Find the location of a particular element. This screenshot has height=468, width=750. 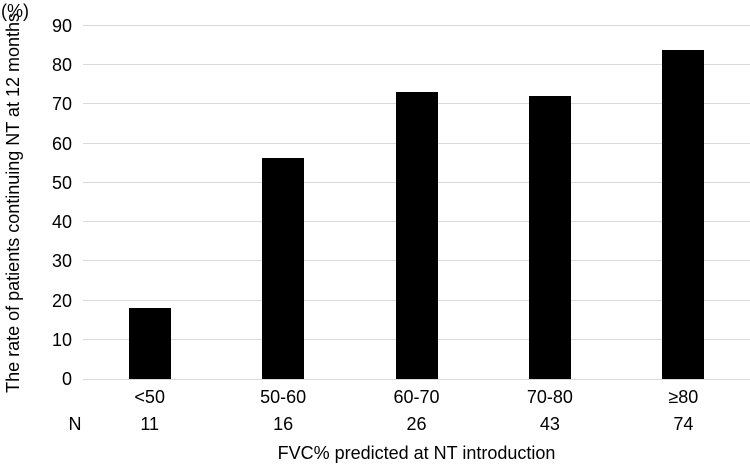

y-tick-label: 90 is located at coordinates (61, 26).